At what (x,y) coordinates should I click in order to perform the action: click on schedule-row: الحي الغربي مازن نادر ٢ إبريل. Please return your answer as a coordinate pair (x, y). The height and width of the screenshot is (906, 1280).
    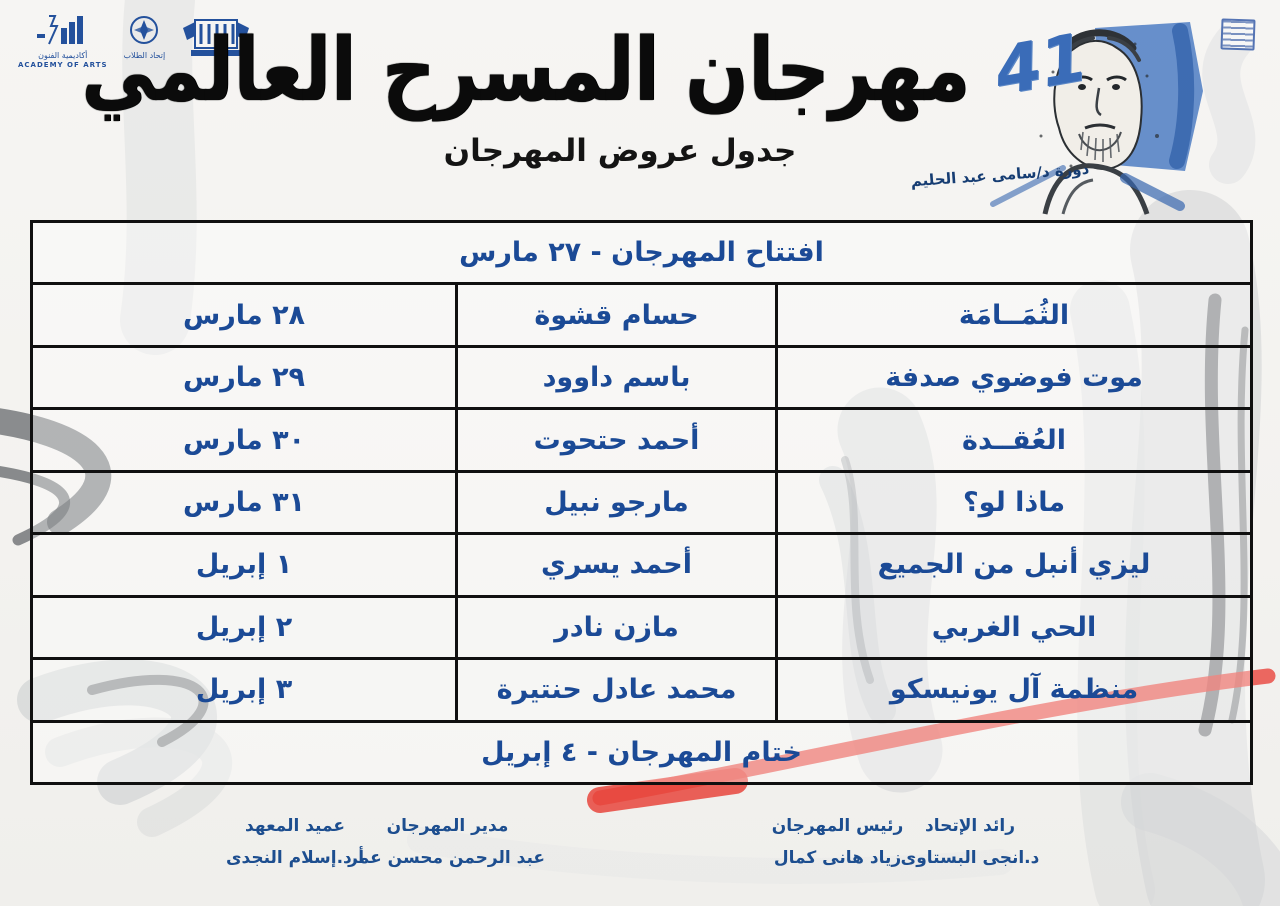
    Looking at the image, I should click on (641, 627).